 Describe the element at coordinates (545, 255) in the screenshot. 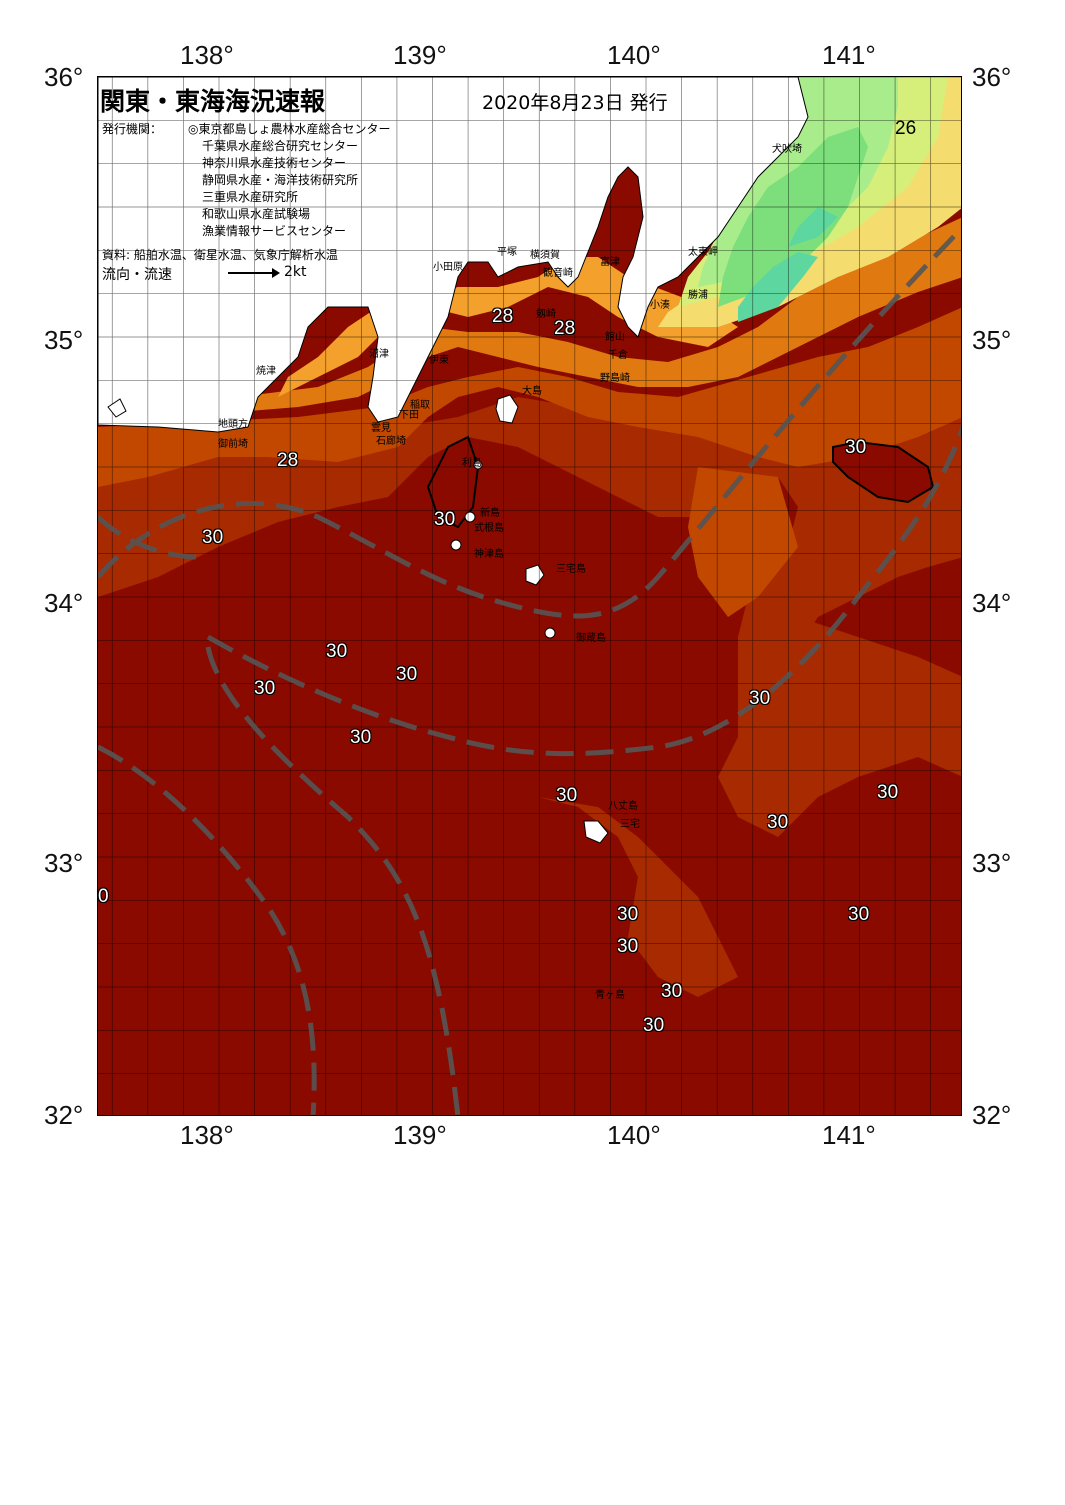

I see `place-label: 横須賀` at that location.